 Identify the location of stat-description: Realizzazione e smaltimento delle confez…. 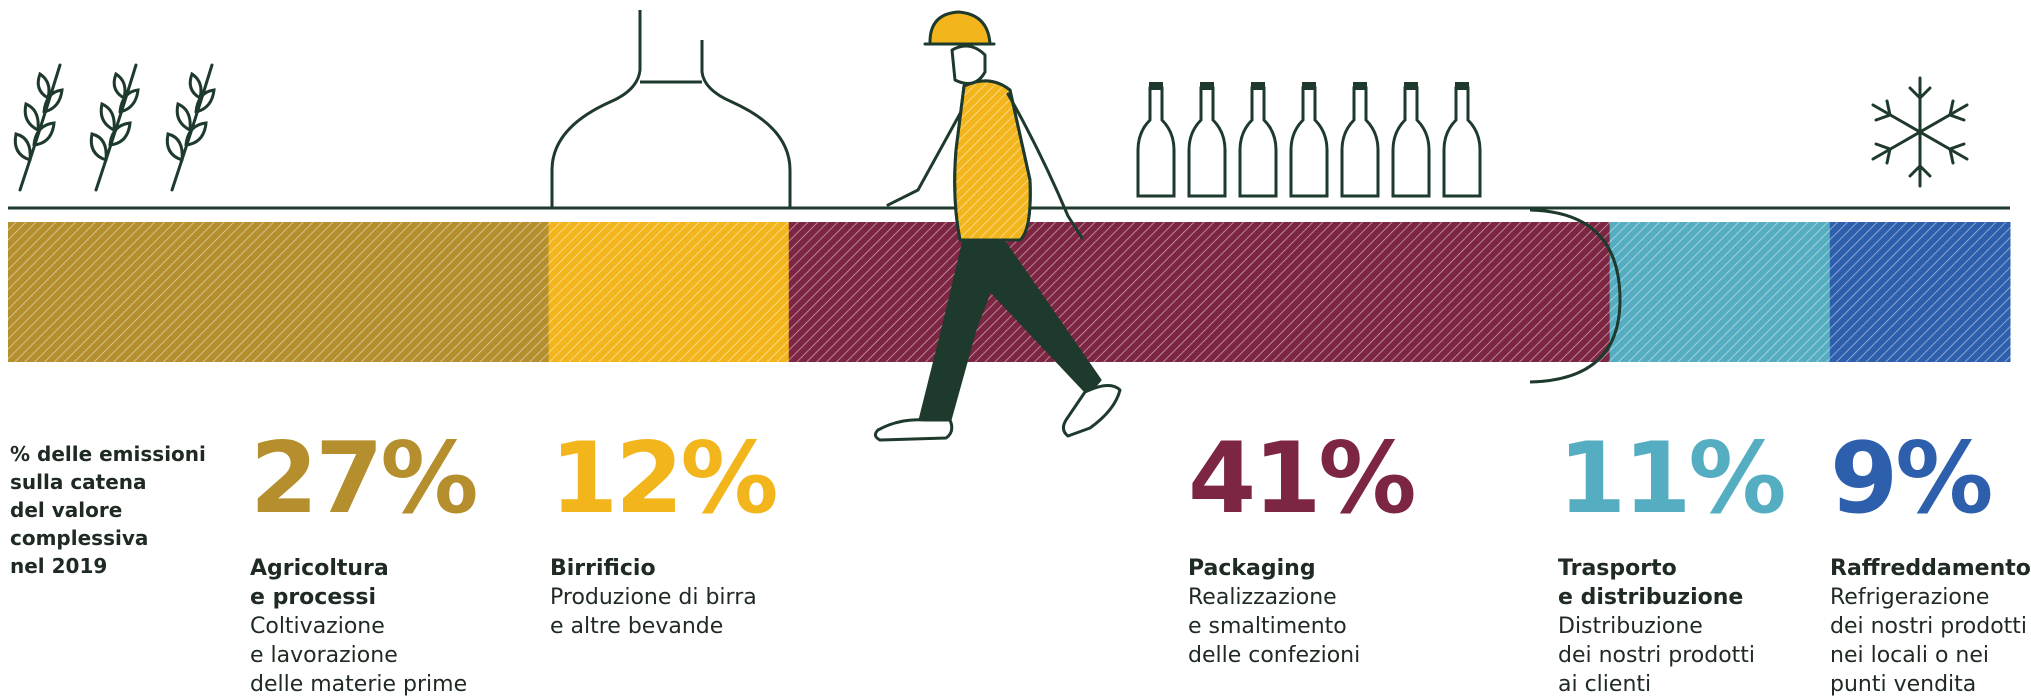
(1274, 626).